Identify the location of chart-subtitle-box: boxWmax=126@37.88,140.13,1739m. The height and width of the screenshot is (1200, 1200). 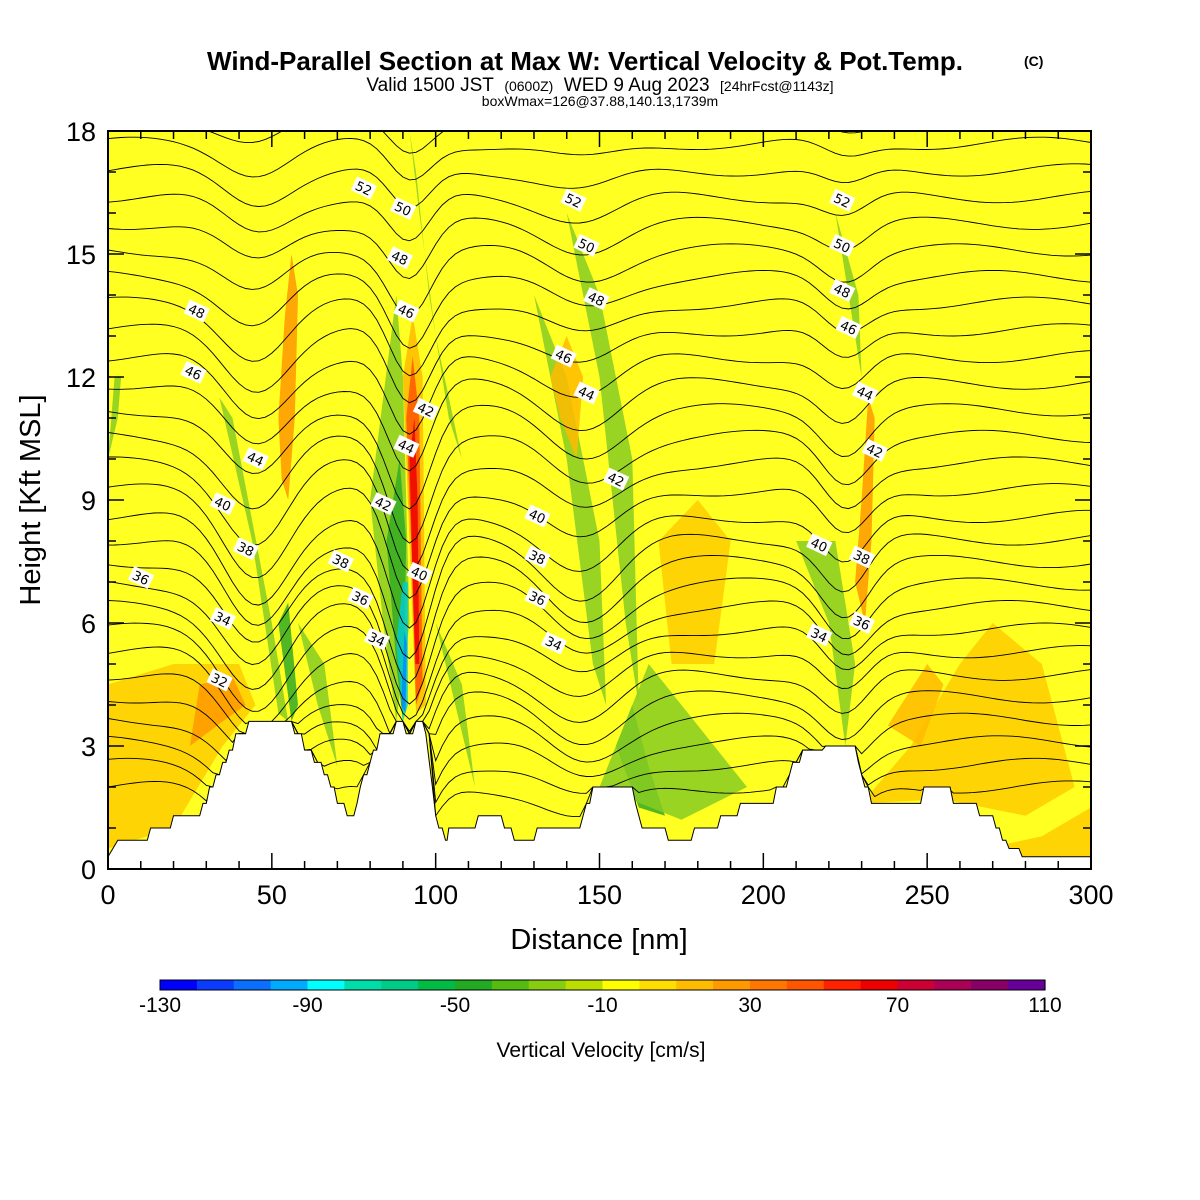
(600, 101).